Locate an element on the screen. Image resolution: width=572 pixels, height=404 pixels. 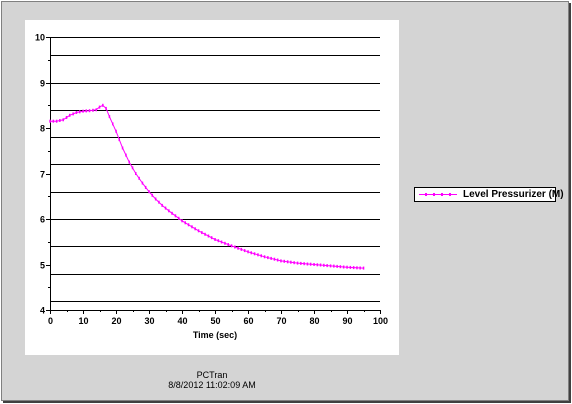
x-tick-label: 50 is located at coordinates (215, 321).